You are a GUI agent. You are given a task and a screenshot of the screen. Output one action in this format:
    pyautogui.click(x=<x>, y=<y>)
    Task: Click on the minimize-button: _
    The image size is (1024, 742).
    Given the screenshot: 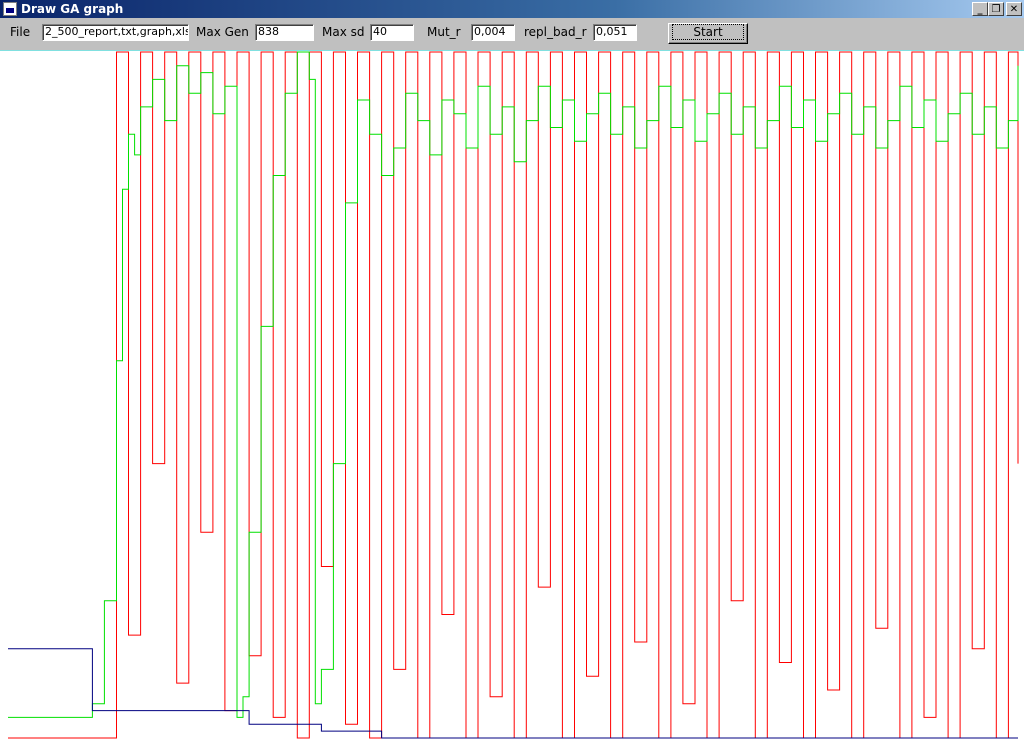 What is the action you would take?
    pyautogui.click(x=980, y=9)
    